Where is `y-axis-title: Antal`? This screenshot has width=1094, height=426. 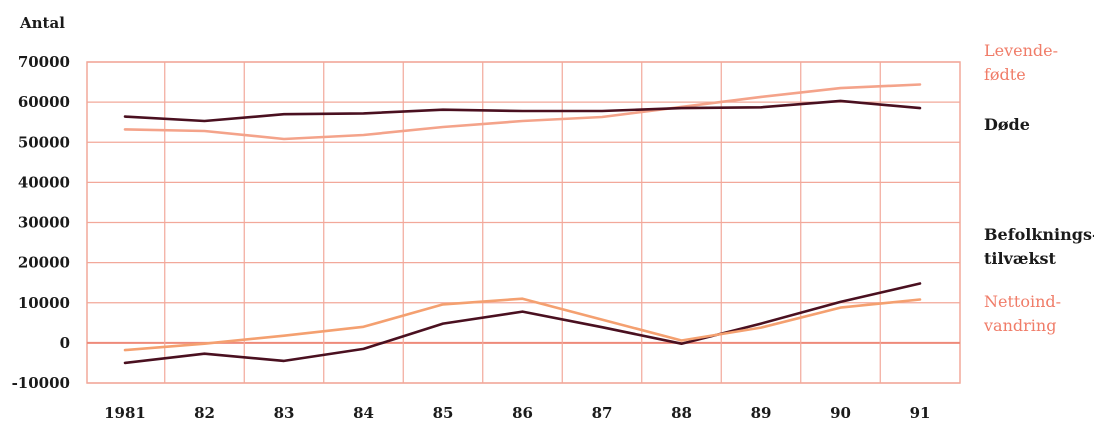
y-axis-title: Antal is located at coordinates (42, 23).